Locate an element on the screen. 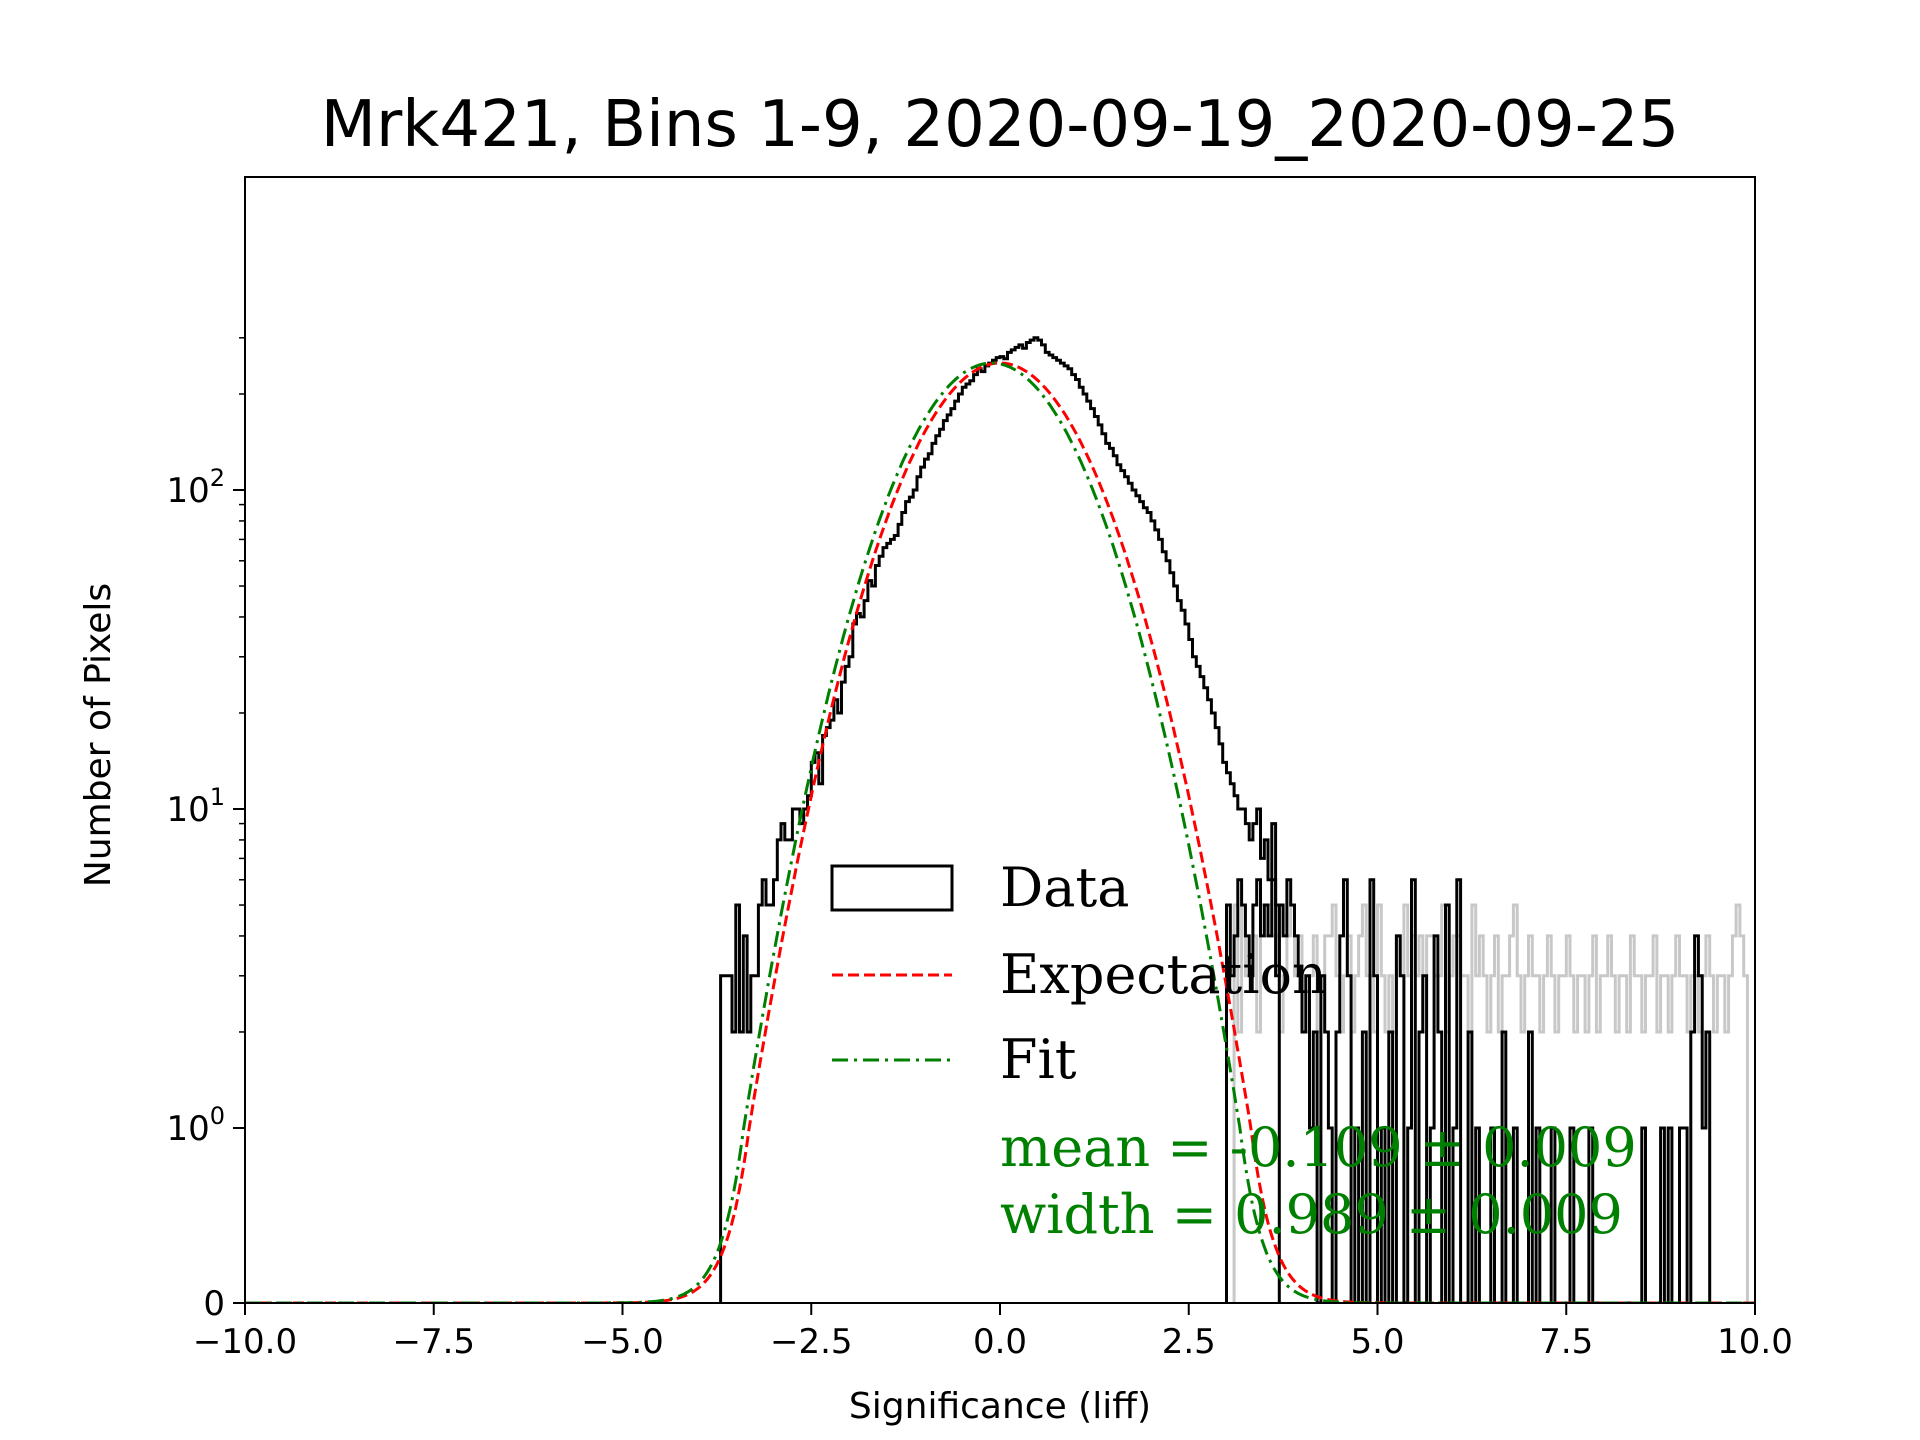  x-tick-label: 7.5 is located at coordinates (1566, 1342).